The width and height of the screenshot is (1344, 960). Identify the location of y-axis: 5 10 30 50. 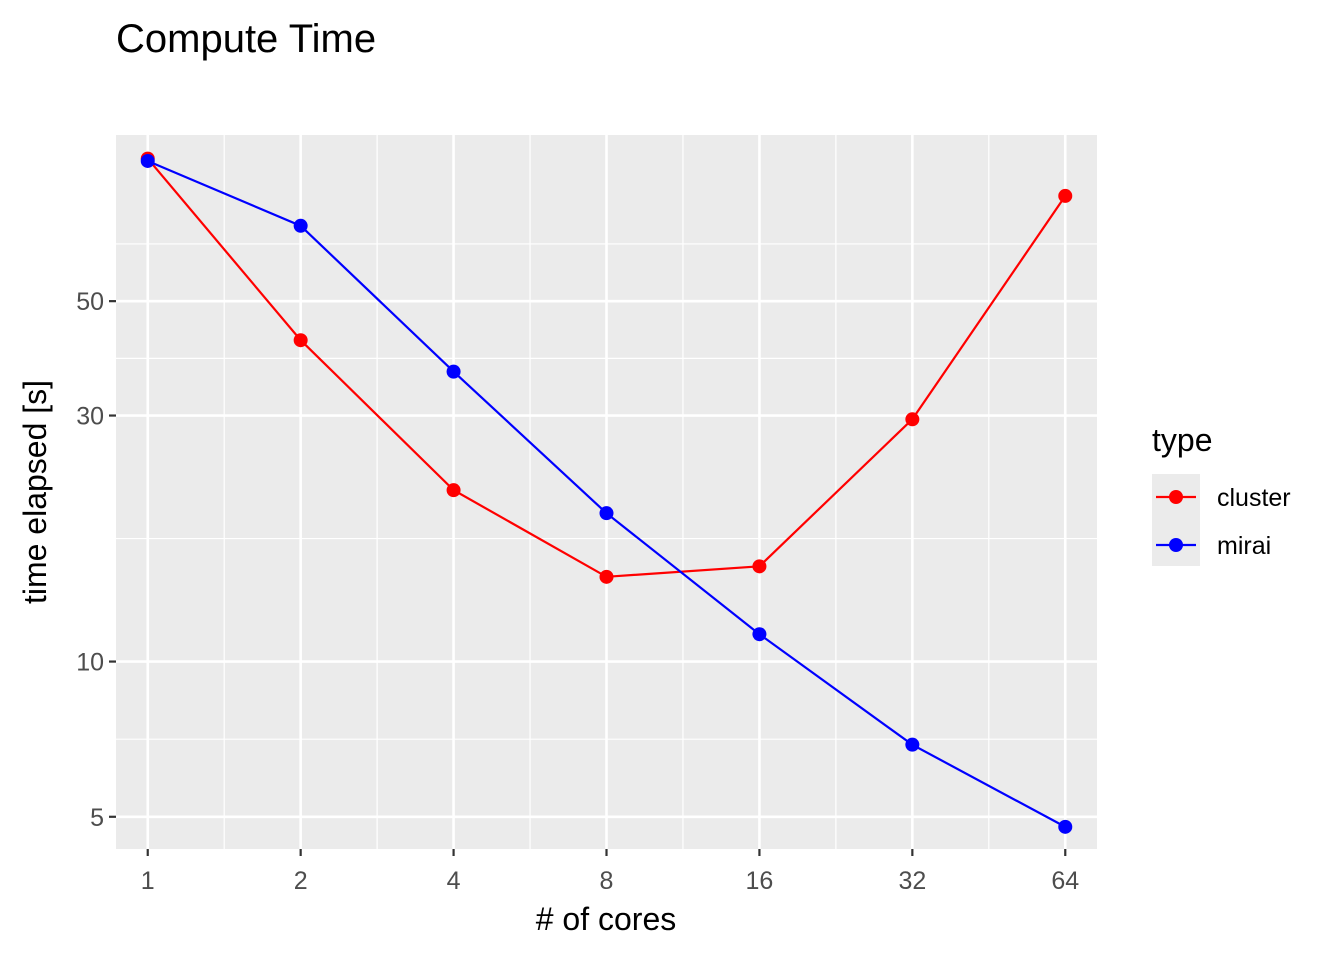
(96, 560).